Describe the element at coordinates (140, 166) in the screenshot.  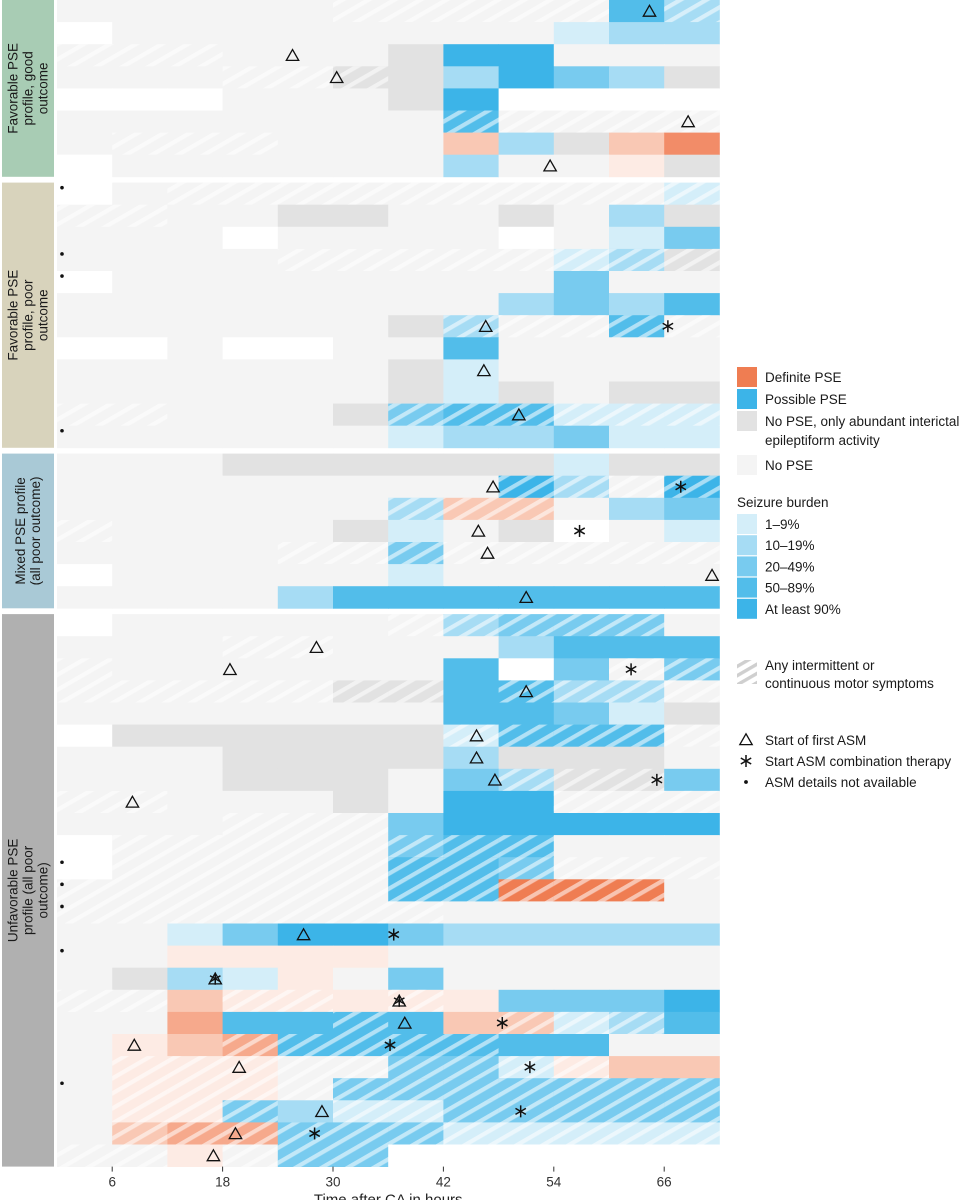
I see `cell-r7-c1` at that location.